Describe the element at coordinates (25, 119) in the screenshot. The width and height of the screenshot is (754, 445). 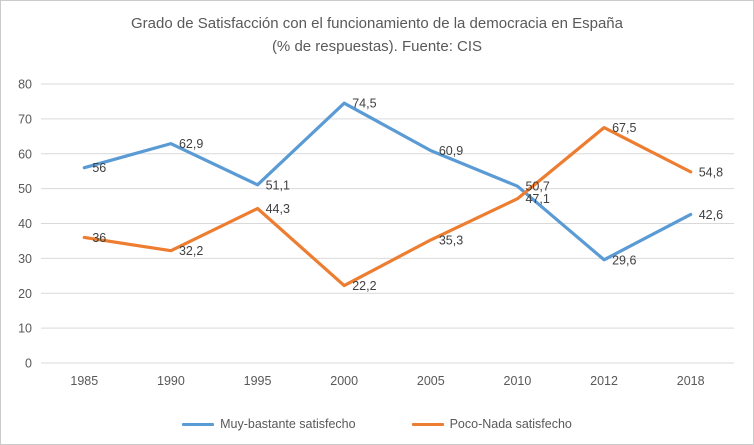
I see `y-axis-tick-label: 70` at that location.